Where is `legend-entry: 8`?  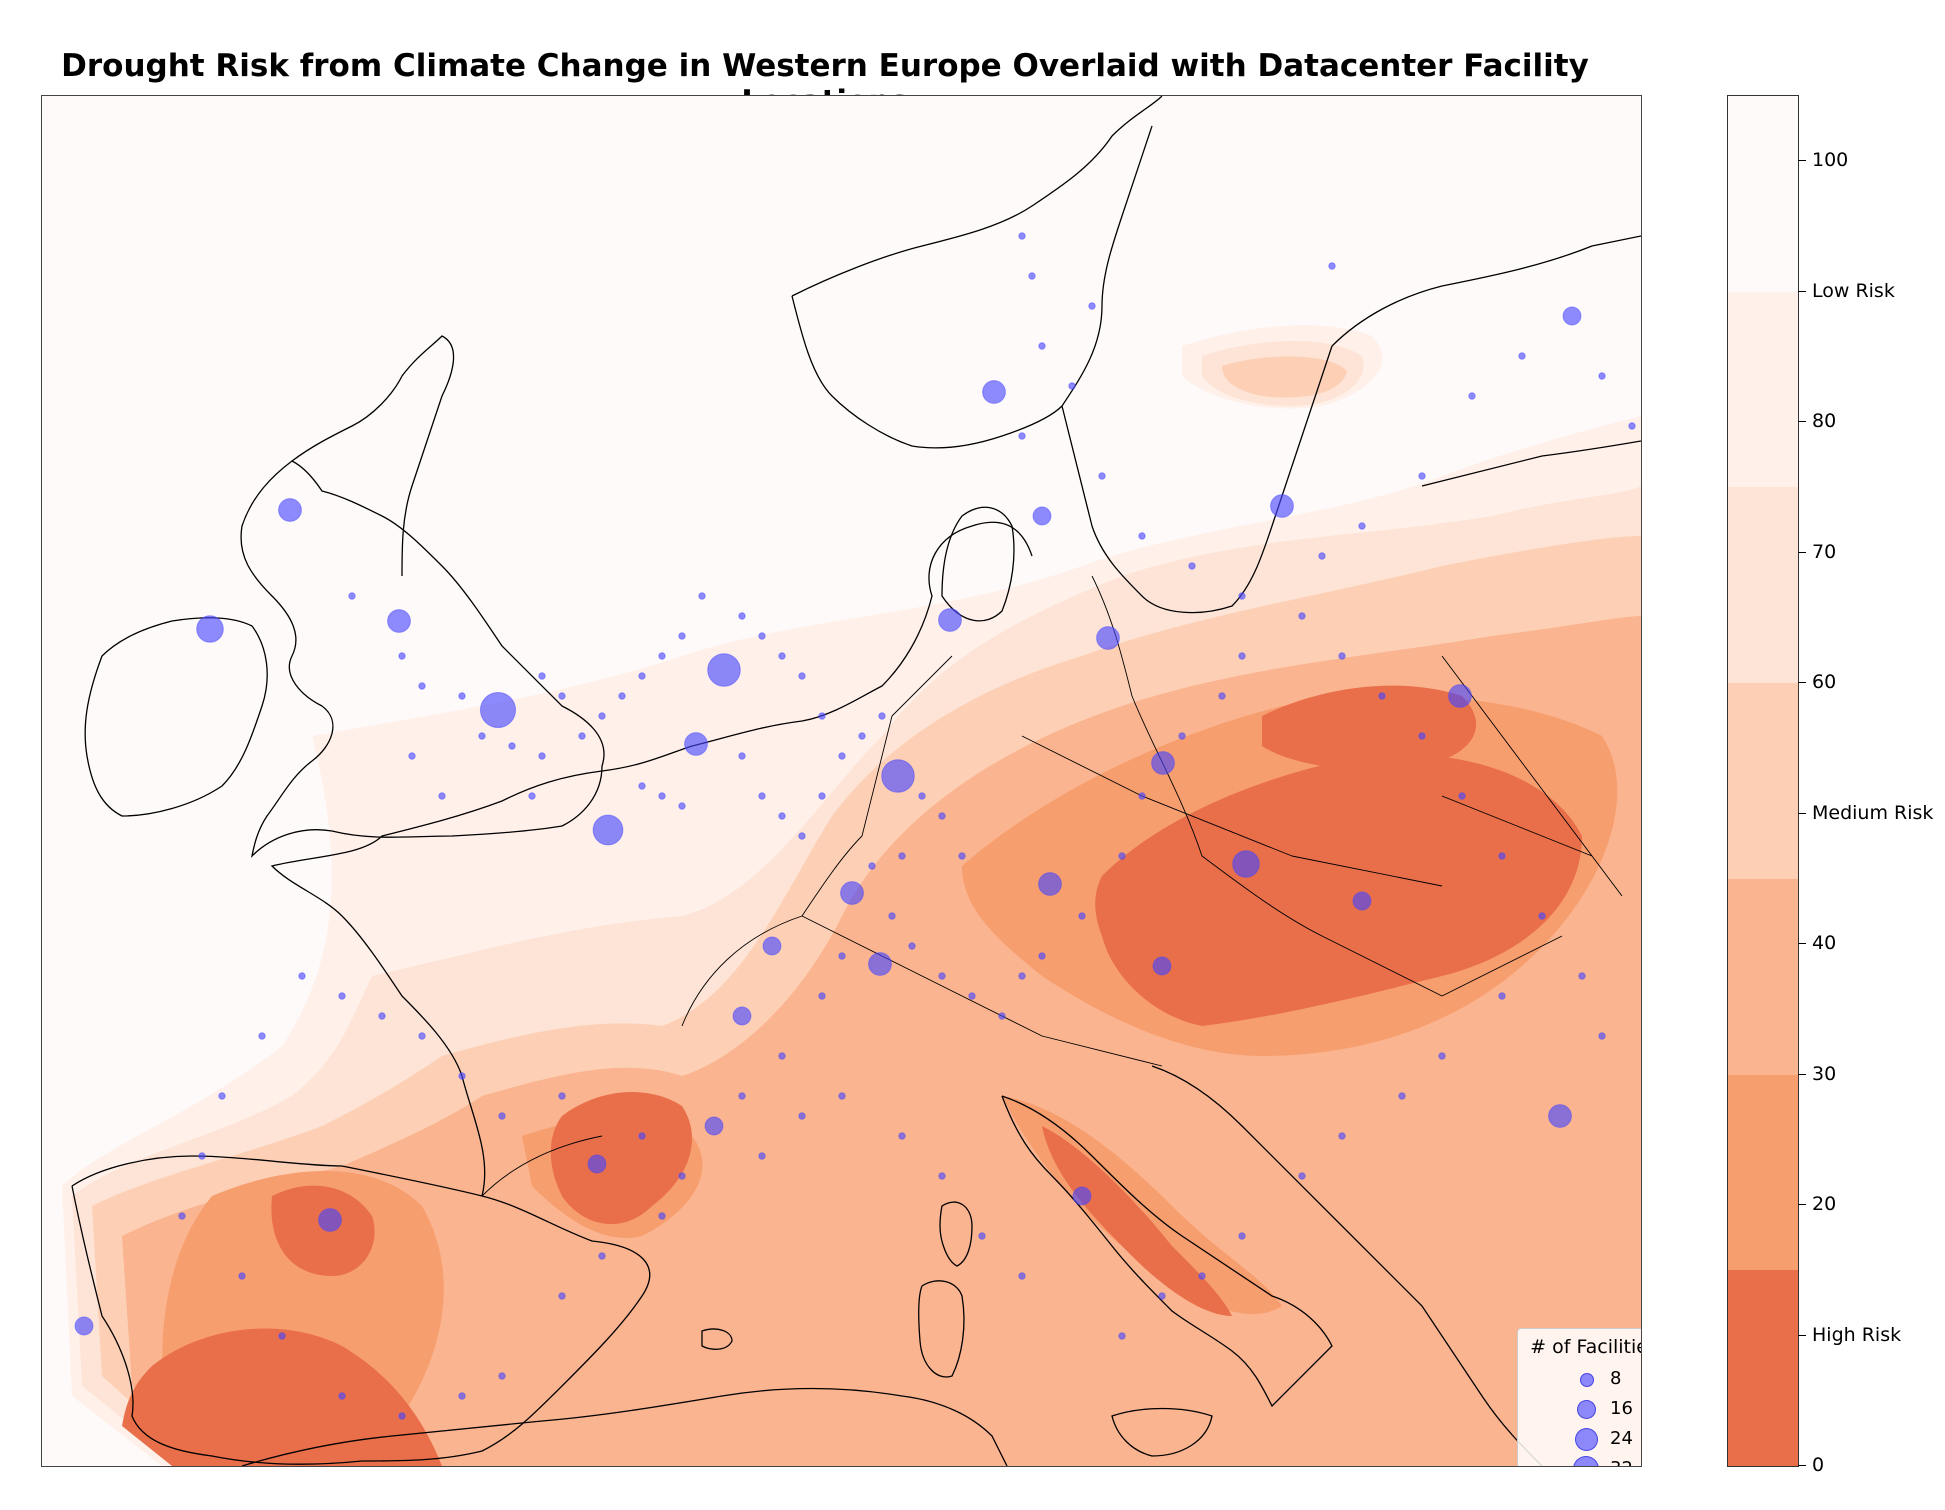
legend-entry: 8 is located at coordinates (1579, 1380).